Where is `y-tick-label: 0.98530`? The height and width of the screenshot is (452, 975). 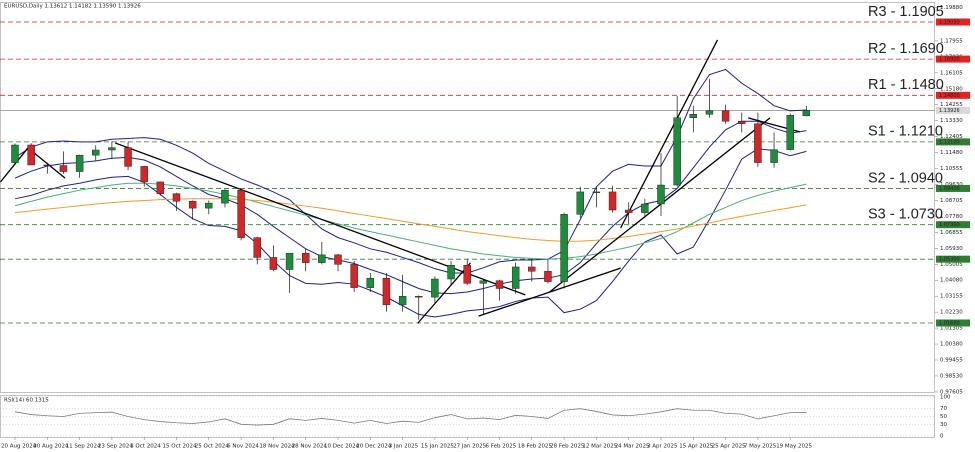
y-tick-label: 0.98530 is located at coordinates (951, 376).